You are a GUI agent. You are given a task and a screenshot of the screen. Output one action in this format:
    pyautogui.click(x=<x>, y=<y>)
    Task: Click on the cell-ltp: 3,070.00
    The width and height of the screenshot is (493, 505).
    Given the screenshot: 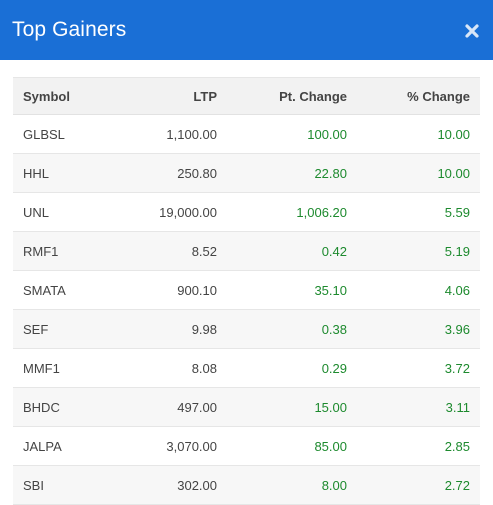 What is the action you would take?
    pyautogui.click(x=170, y=446)
    